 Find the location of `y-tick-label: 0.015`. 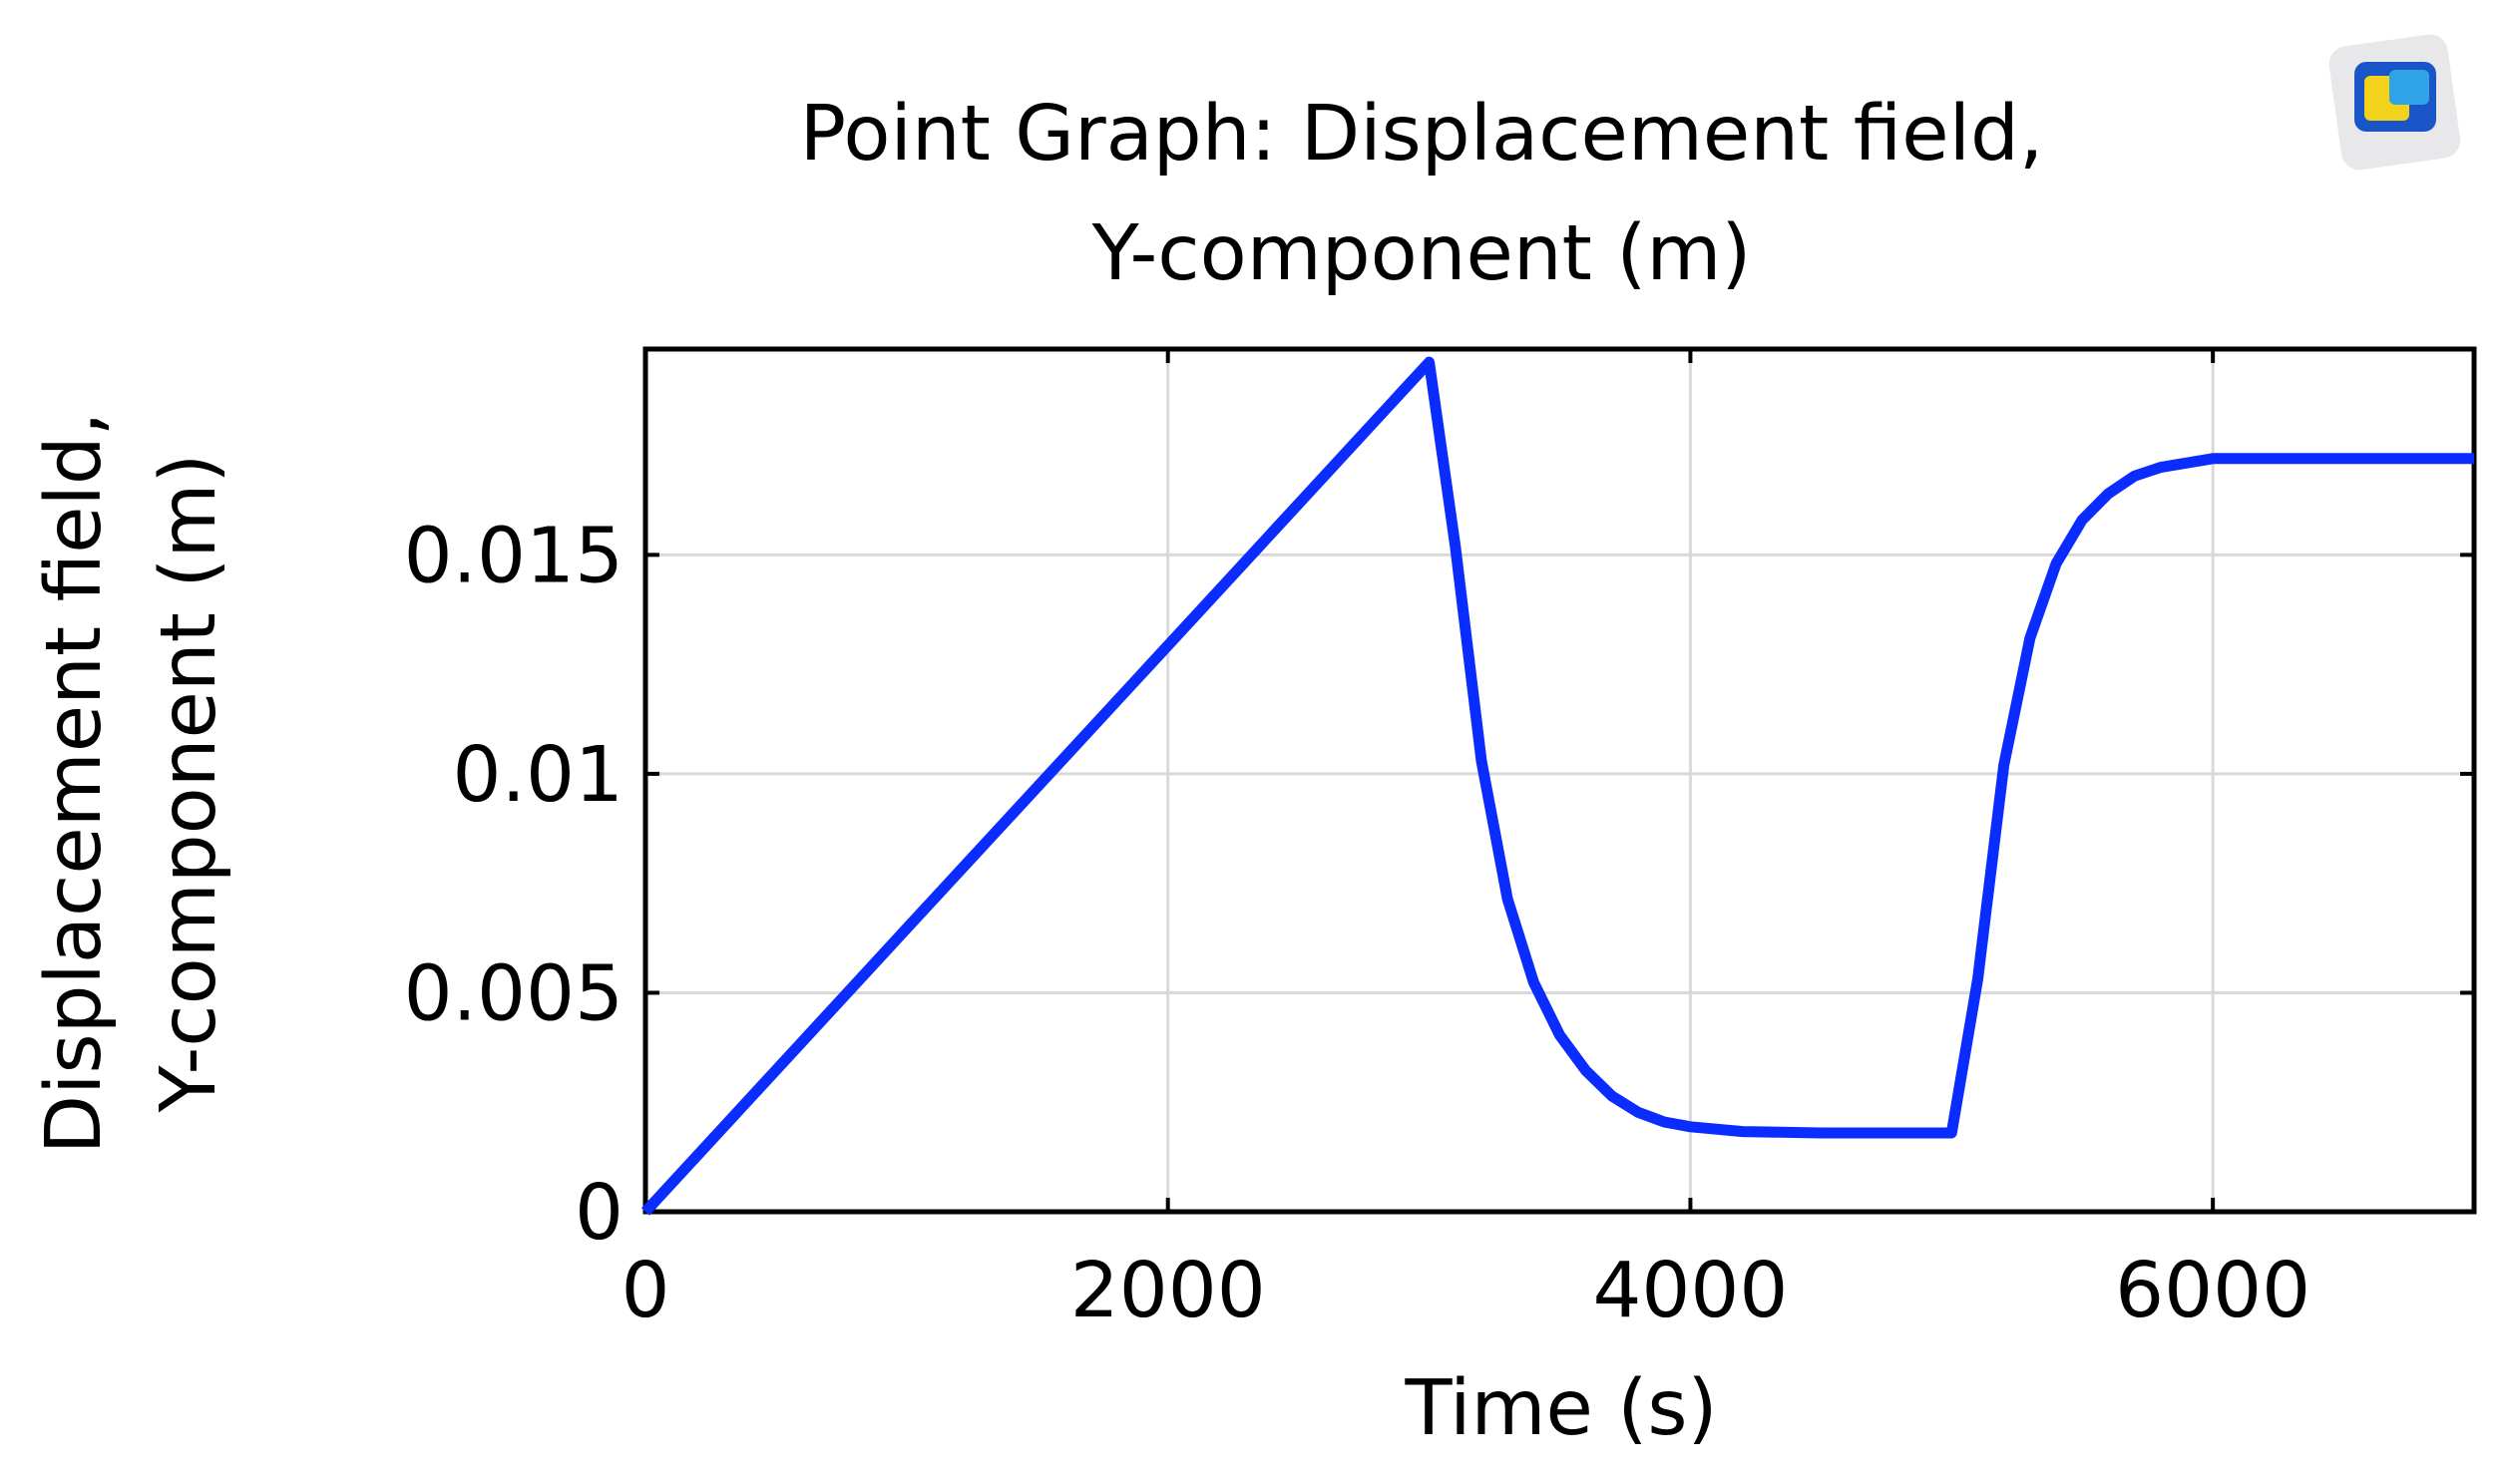

y-tick-label: 0.015 is located at coordinates (514, 556).